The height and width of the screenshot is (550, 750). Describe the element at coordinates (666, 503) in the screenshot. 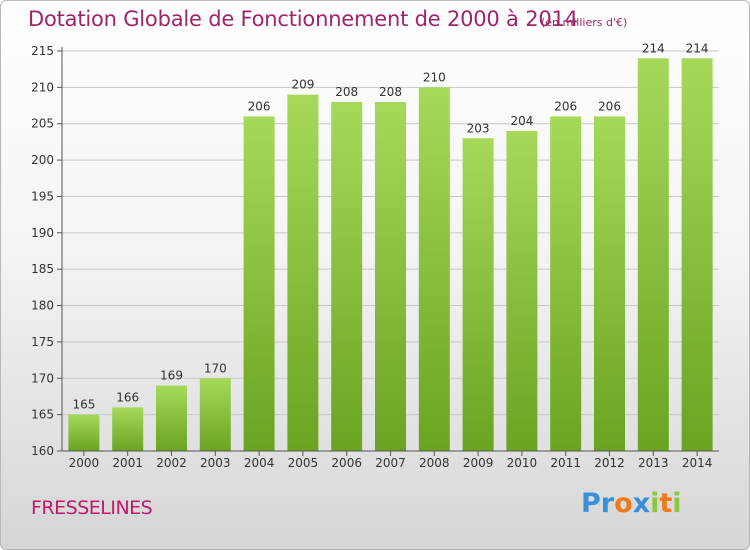

I see `logo-letter: t` at that location.